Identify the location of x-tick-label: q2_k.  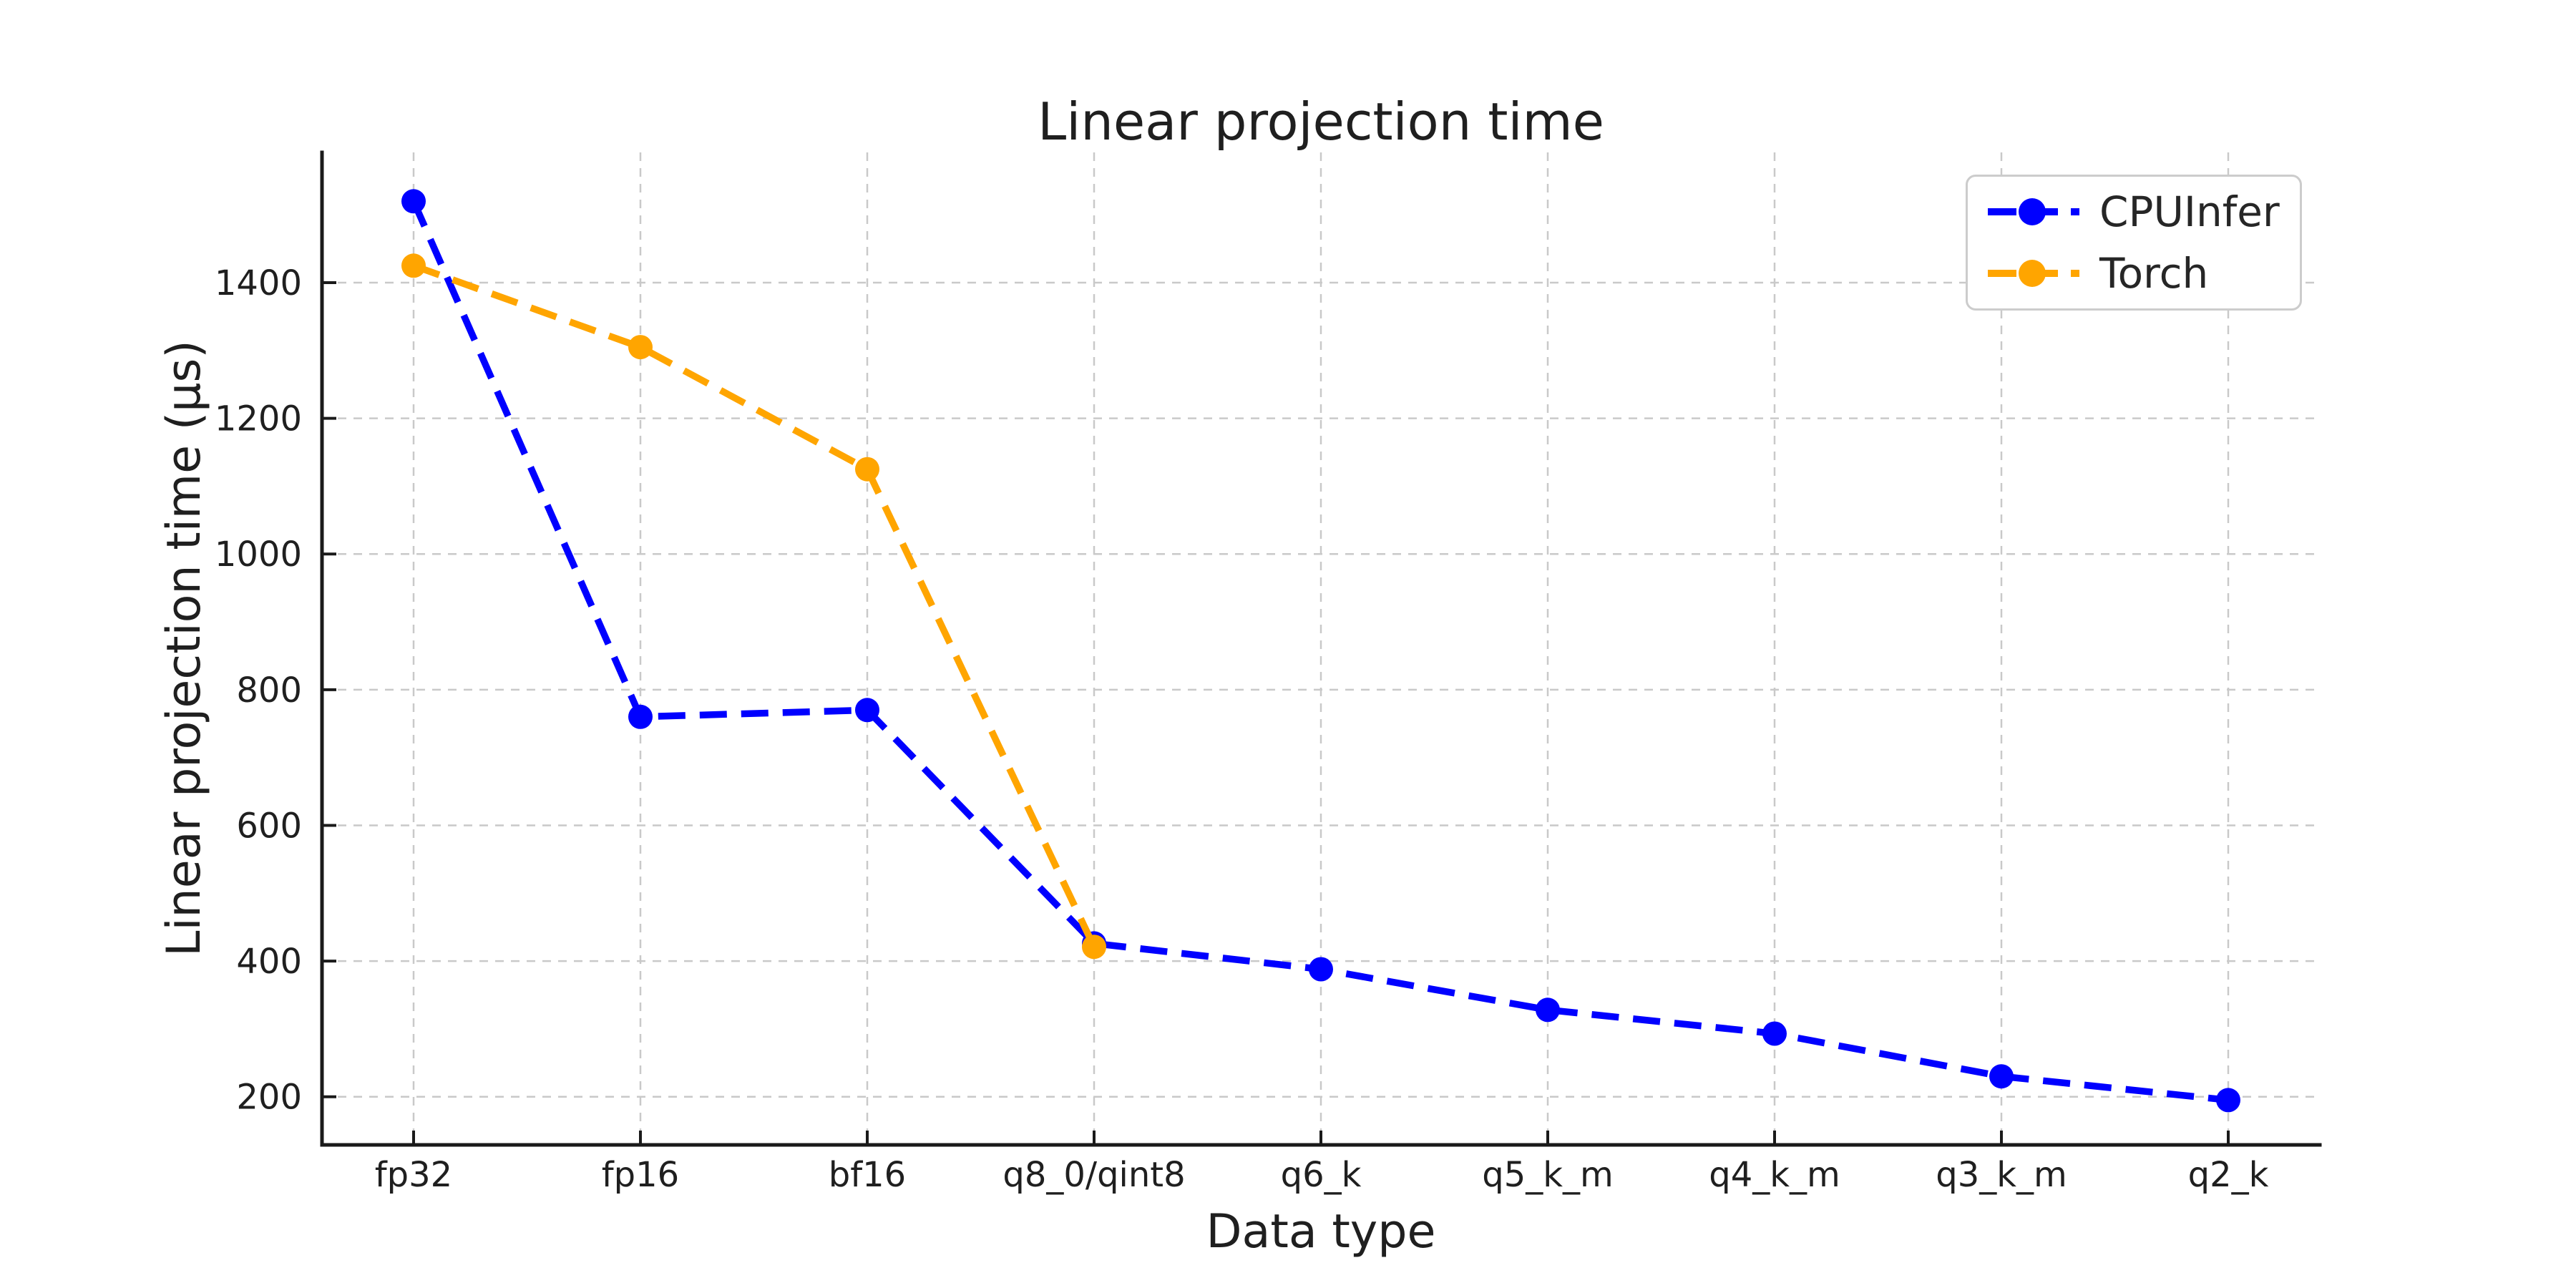
(2228, 1175).